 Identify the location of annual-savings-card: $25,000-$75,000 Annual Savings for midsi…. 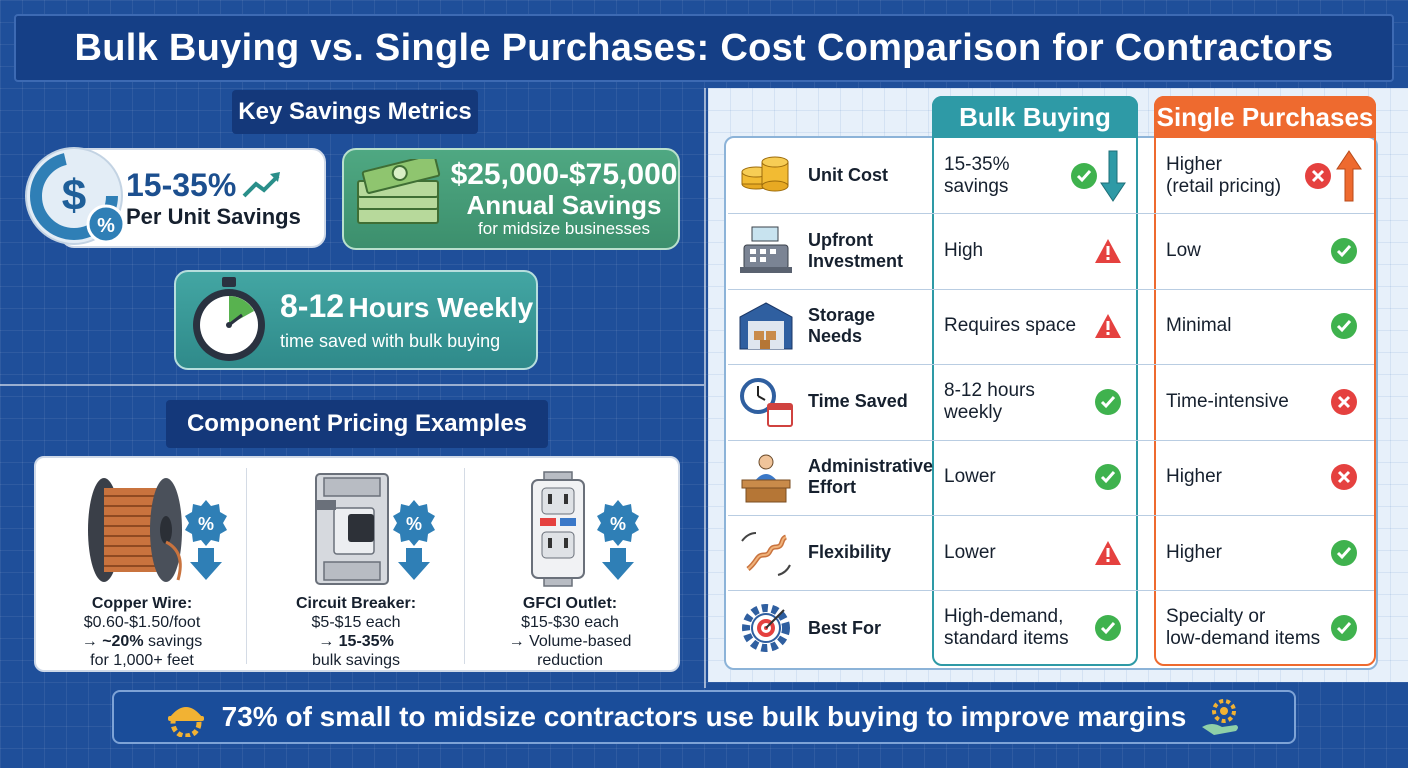
(511, 199).